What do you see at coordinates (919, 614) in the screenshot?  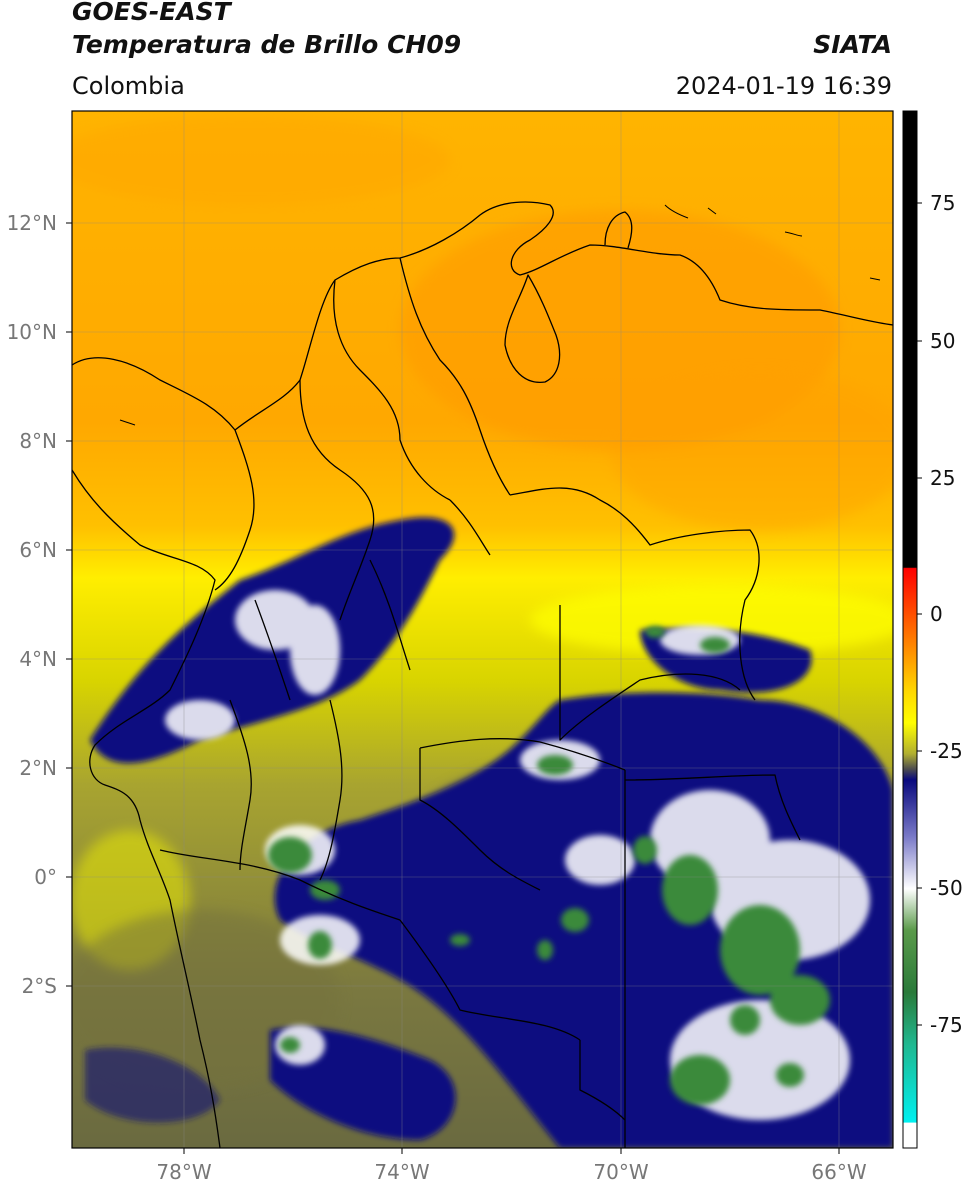 I see `colorbar-ticks` at bounding box center [919, 614].